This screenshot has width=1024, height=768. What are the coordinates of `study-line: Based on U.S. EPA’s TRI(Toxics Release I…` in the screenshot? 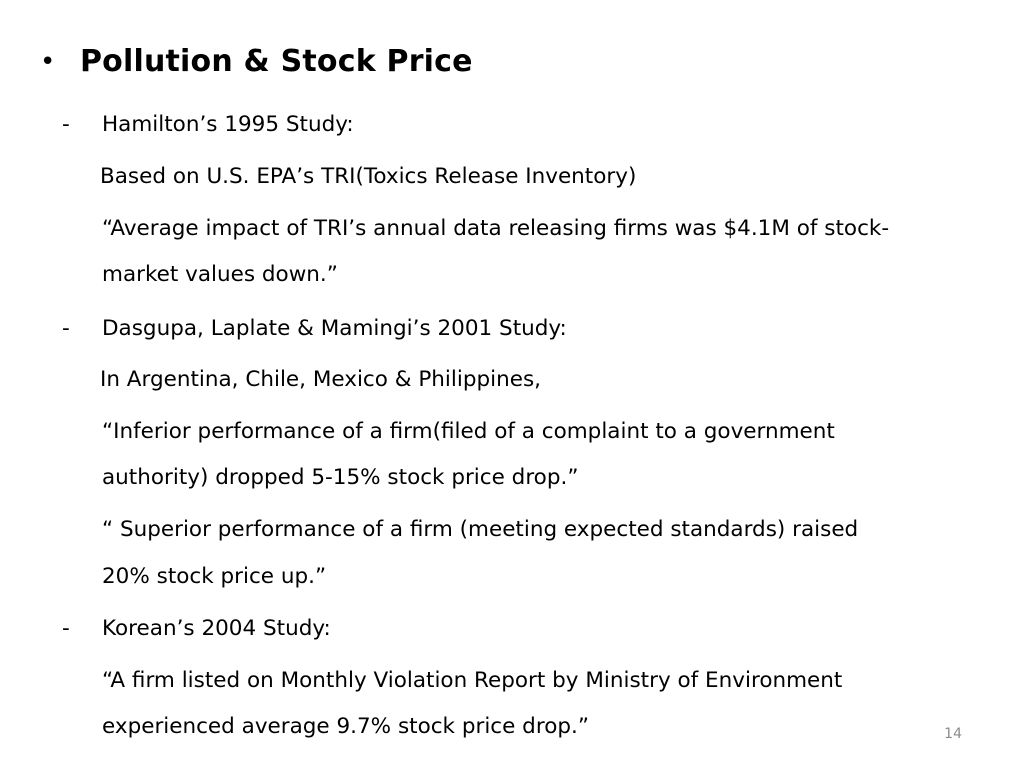 It's located at (368, 176).